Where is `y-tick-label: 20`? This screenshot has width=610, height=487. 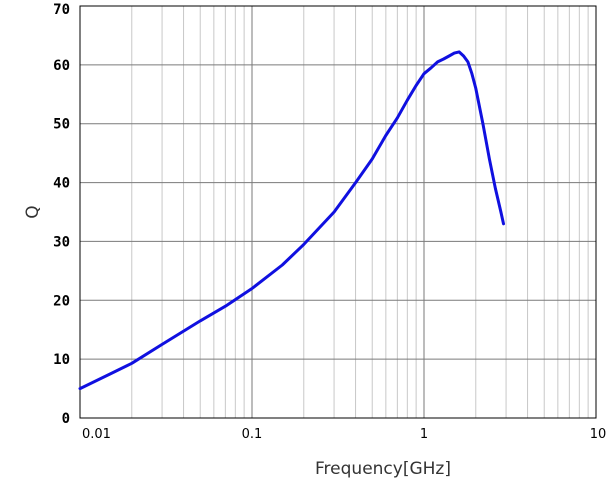
y-tick-label: 20 is located at coordinates (61, 301).